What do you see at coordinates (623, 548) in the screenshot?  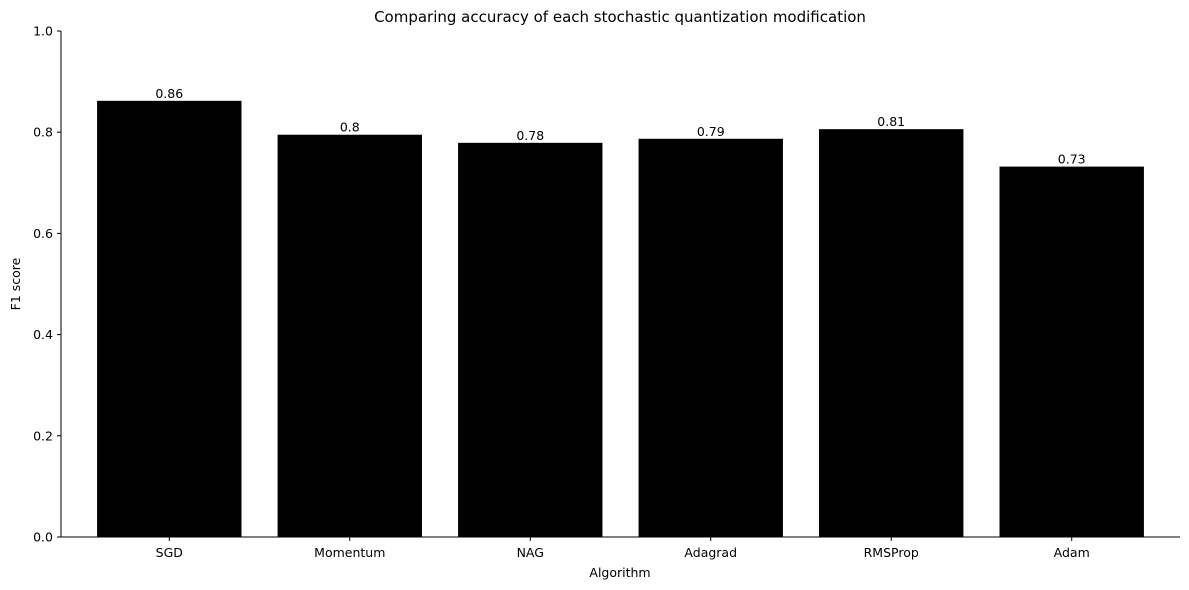 I see `x-axis-ticks: SGD Momentum NAG Adagrad RMSProp Adam` at bounding box center [623, 548].